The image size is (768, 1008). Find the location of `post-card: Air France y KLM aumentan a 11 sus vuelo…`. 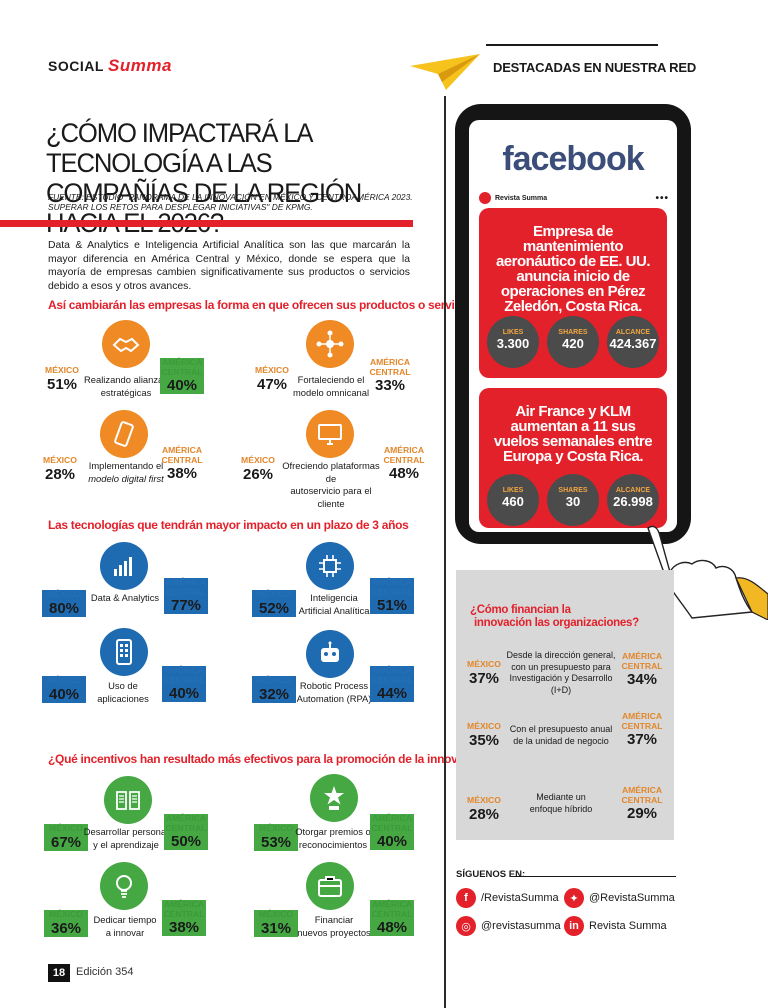

post-card: Air France y KLM aumentan a 11 sus vuelo… is located at coordinates (573, 458).